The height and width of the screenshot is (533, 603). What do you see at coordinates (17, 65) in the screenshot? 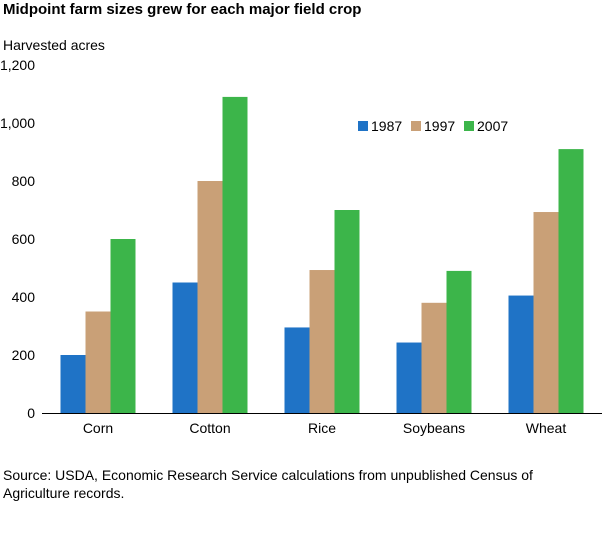
I see `y-tick-label: 1,200` at bounding box center [17, 65].